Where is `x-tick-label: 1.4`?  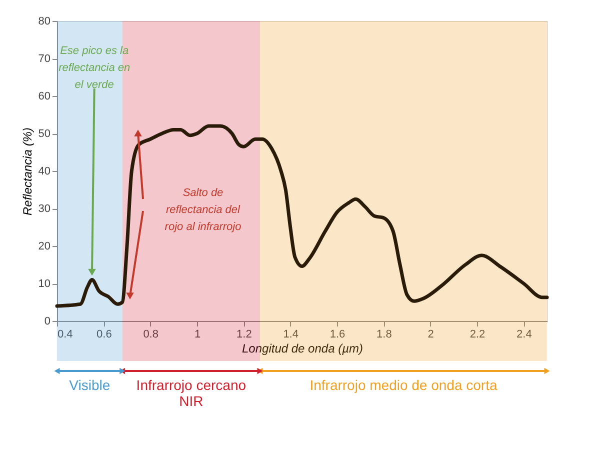
x-tick-label: 1.4 is located at coordinates (290, 334).